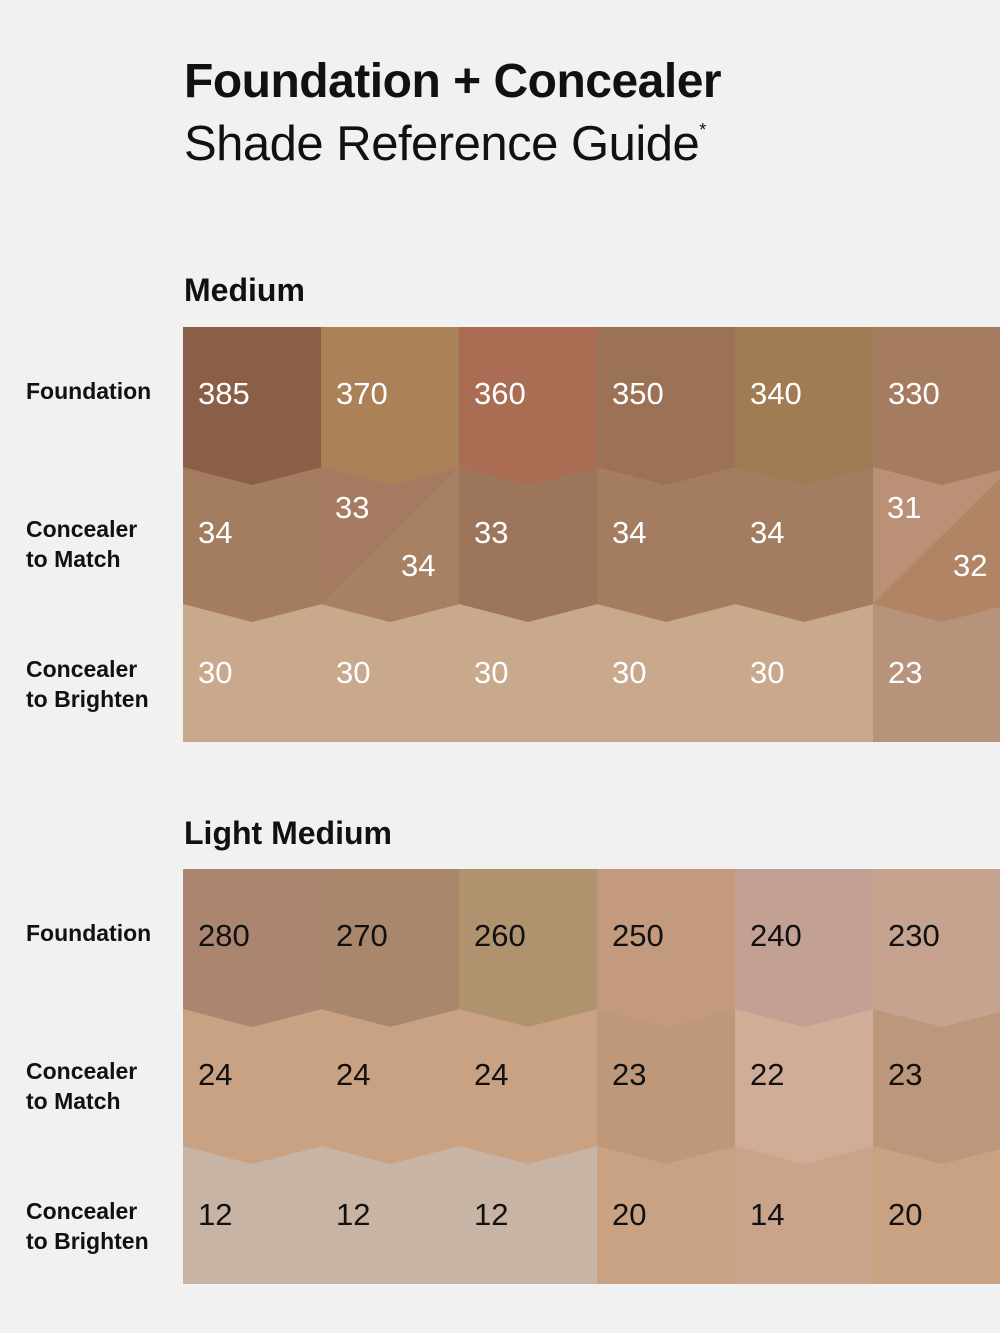 The height and width of the screenshot is (1333, 1000). What do you see at coordinates (638, 935) in the screenshot?
I see `shade-label-foundation: 250` at bounding box center [638, 935].